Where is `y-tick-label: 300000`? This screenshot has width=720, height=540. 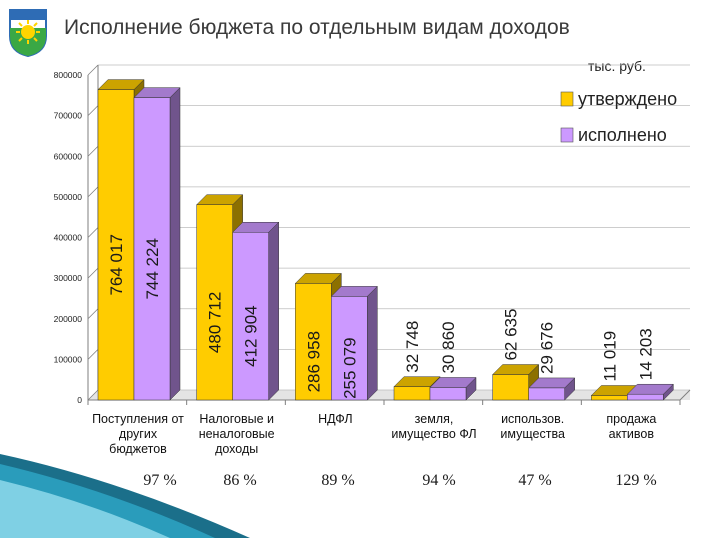
y-tick-label: 300000 is located at coordinates (68, 278).